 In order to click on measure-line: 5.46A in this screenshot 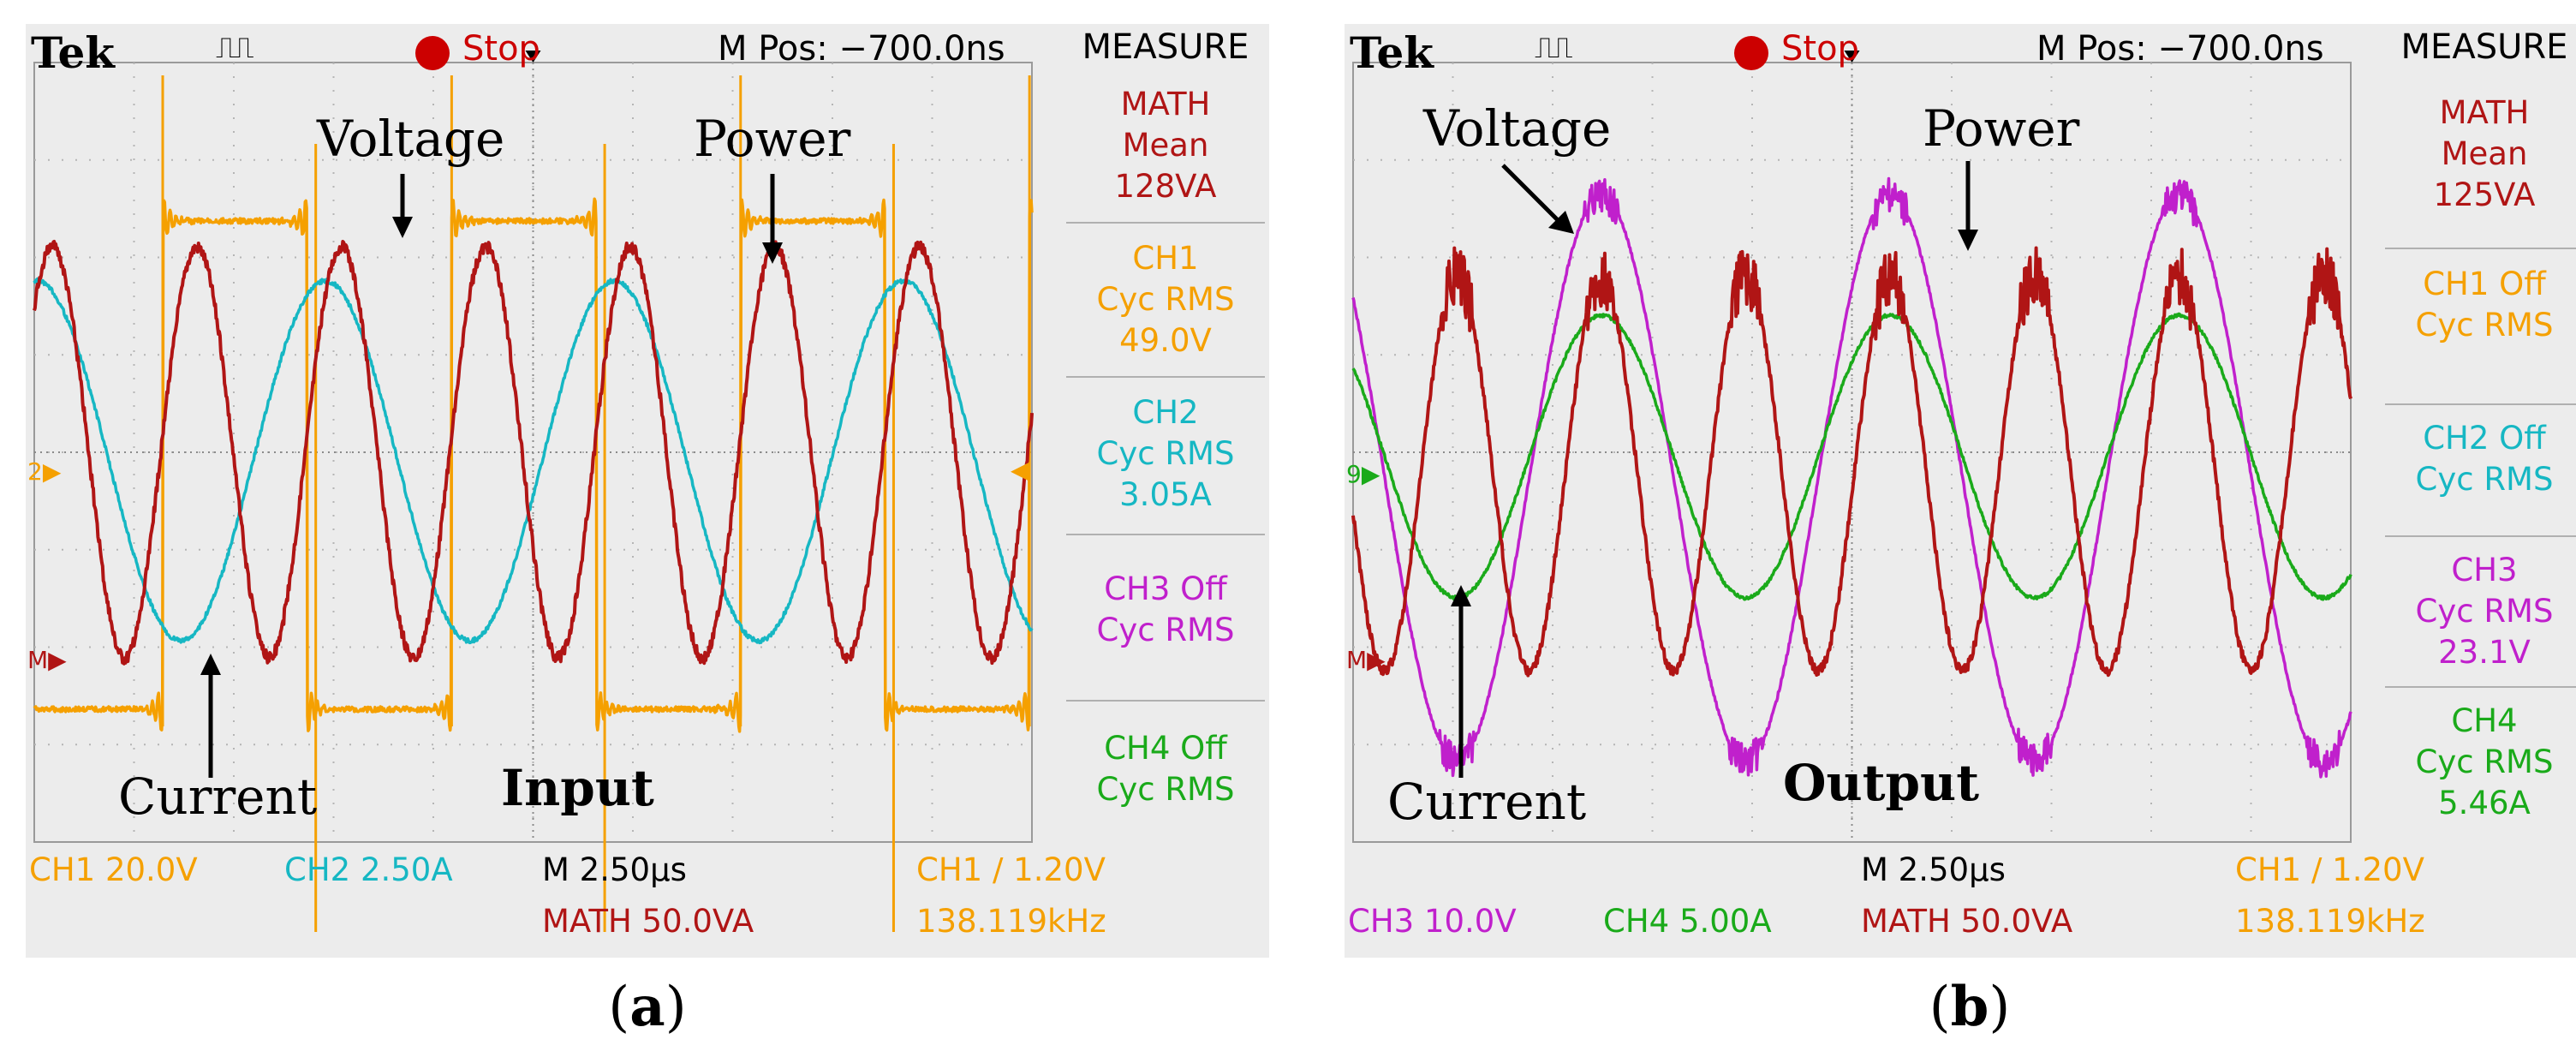, I will do `click(2484, 803)`.